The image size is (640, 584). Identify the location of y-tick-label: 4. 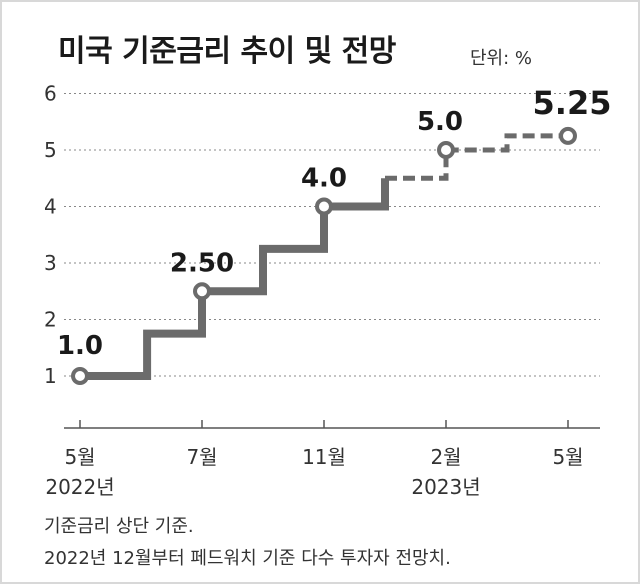
(50, 207).